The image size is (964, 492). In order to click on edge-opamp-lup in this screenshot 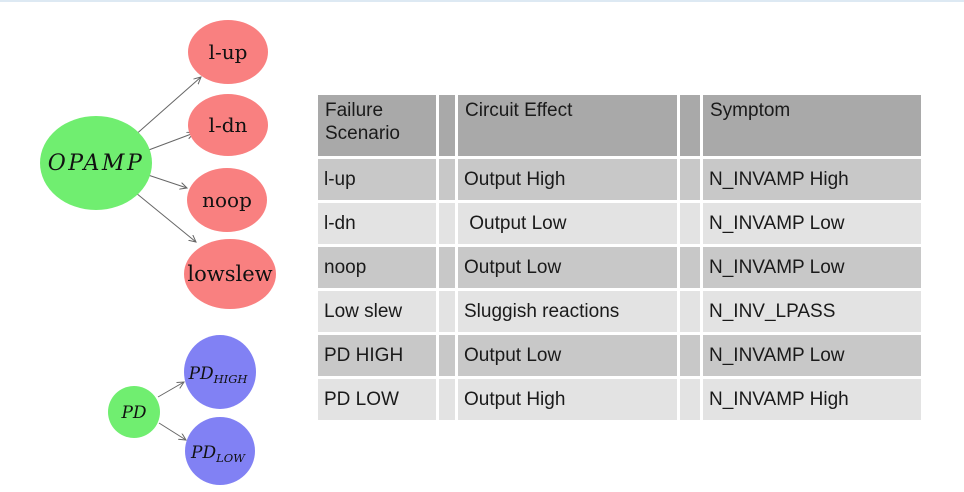, I will do `click(166, 107)`.